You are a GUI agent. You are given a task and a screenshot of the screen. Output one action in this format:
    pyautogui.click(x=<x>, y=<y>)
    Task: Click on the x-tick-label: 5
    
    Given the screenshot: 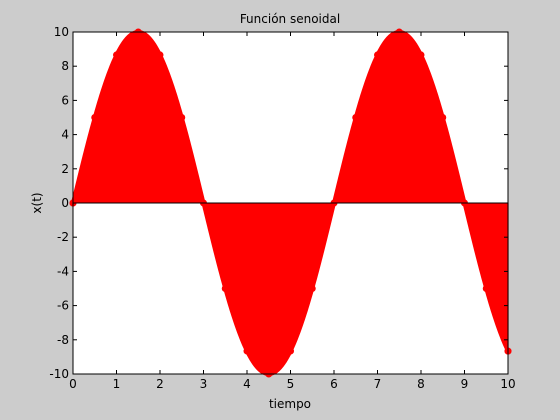 What is the action you would take?
    pyautogui.click(x=291, y=384)
    